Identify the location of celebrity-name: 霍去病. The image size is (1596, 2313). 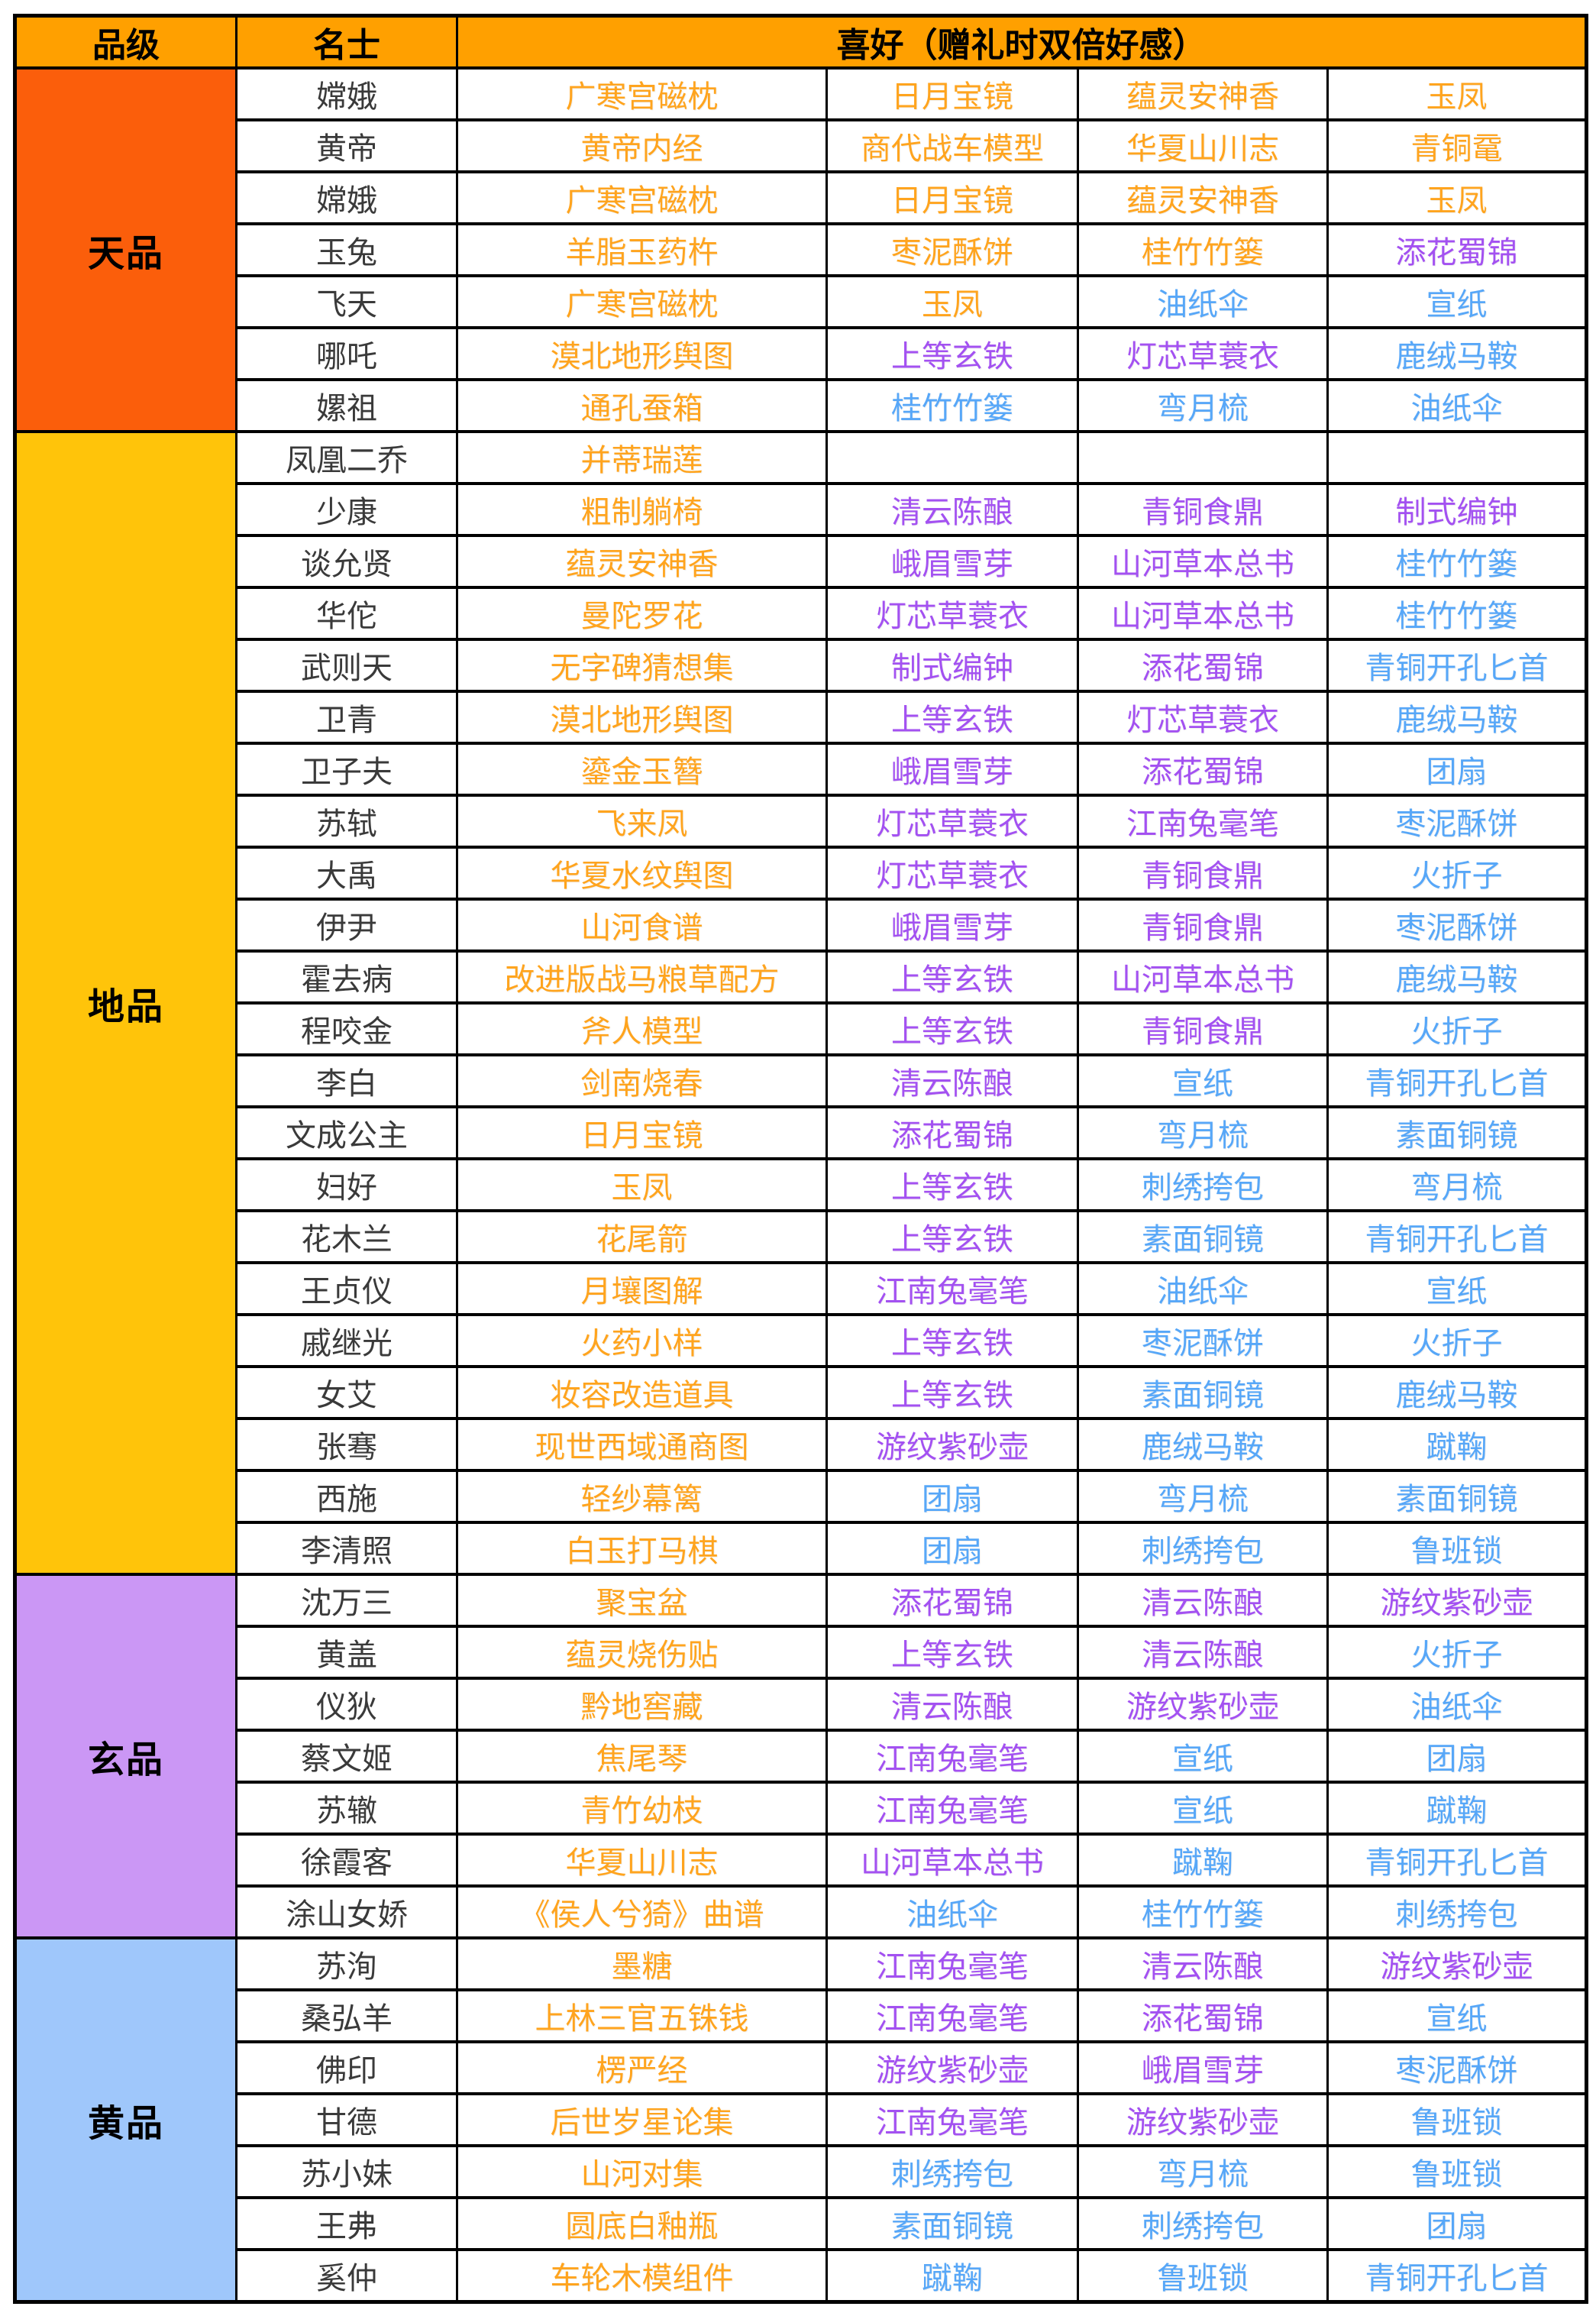
(346, 976).